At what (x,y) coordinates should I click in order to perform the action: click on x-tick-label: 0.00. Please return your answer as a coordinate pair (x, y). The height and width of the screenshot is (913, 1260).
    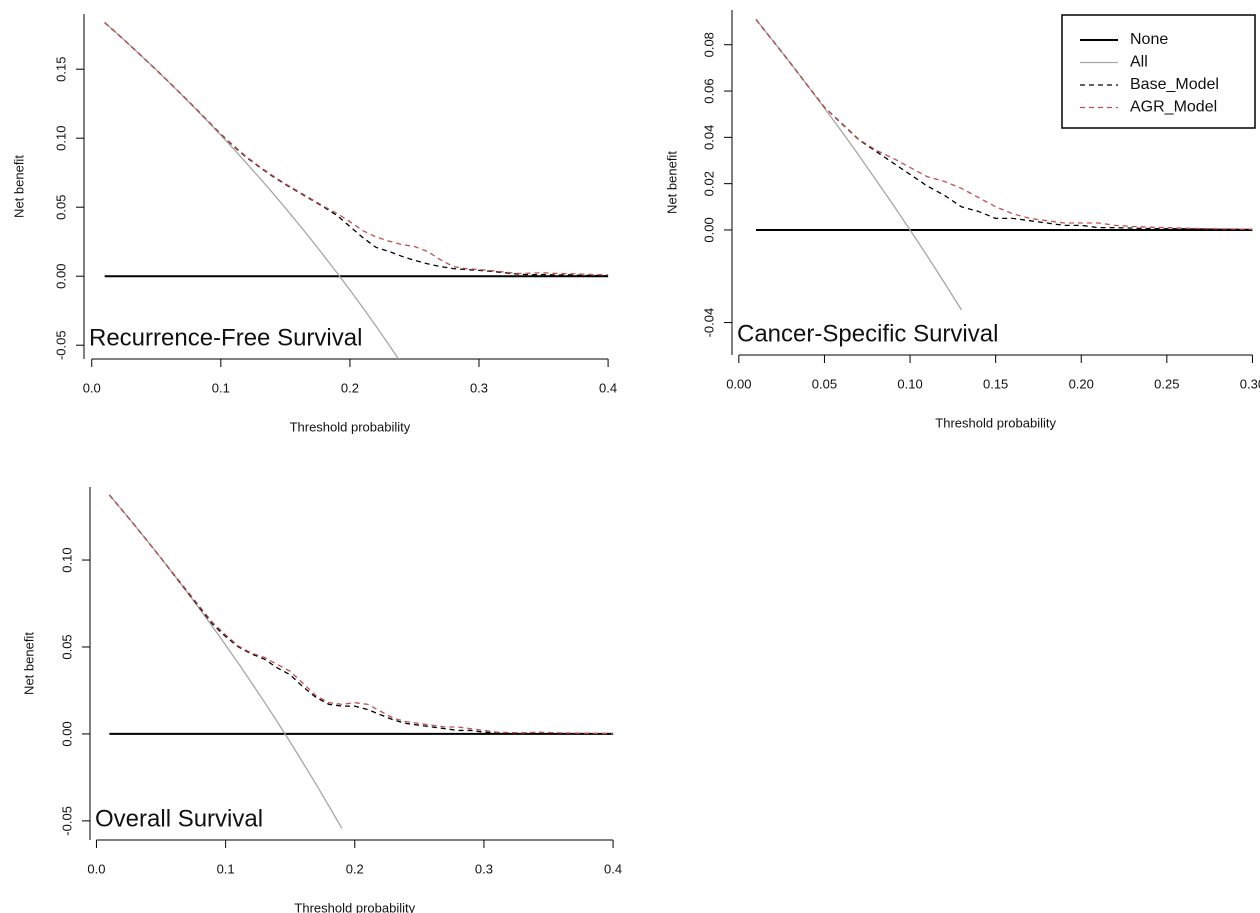
    Looking at the image, I should click on (738, 383).